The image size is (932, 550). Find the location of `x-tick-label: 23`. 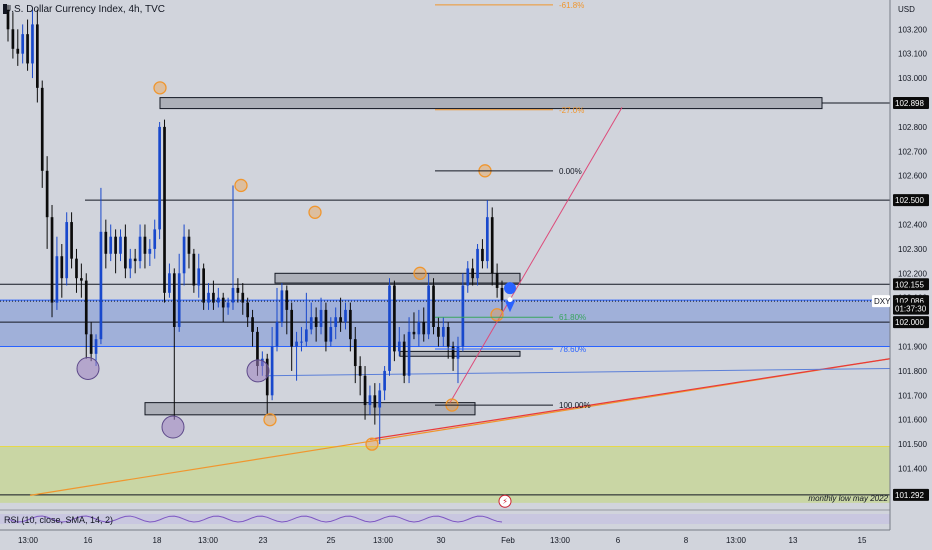

x-tick-label: 23 is located at coordinates (263, 540).